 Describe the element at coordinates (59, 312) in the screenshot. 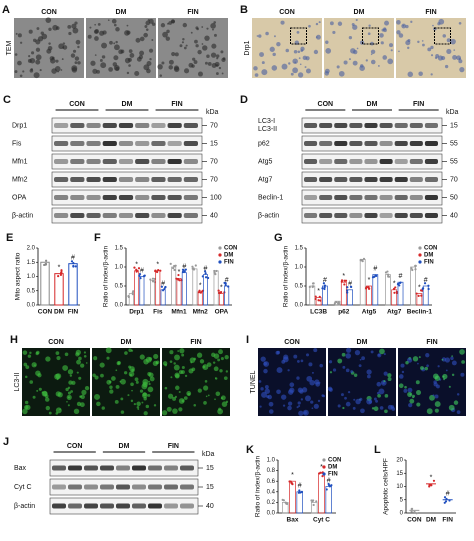

I see `x-tick-label: DM` at that location.